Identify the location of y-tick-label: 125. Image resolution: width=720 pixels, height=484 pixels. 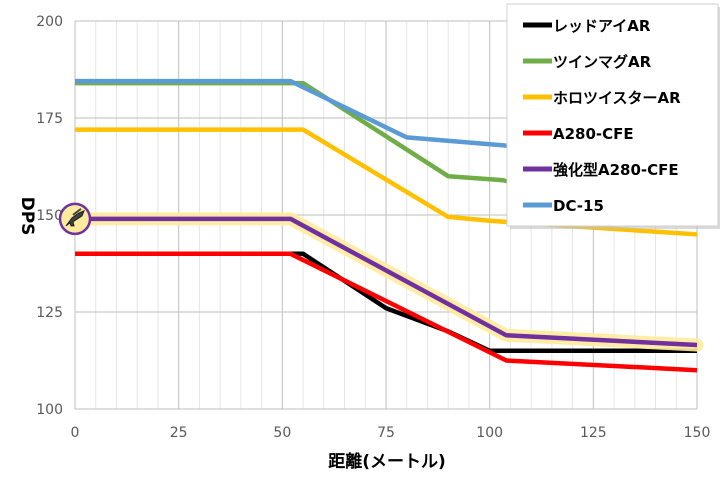
(49, 313).